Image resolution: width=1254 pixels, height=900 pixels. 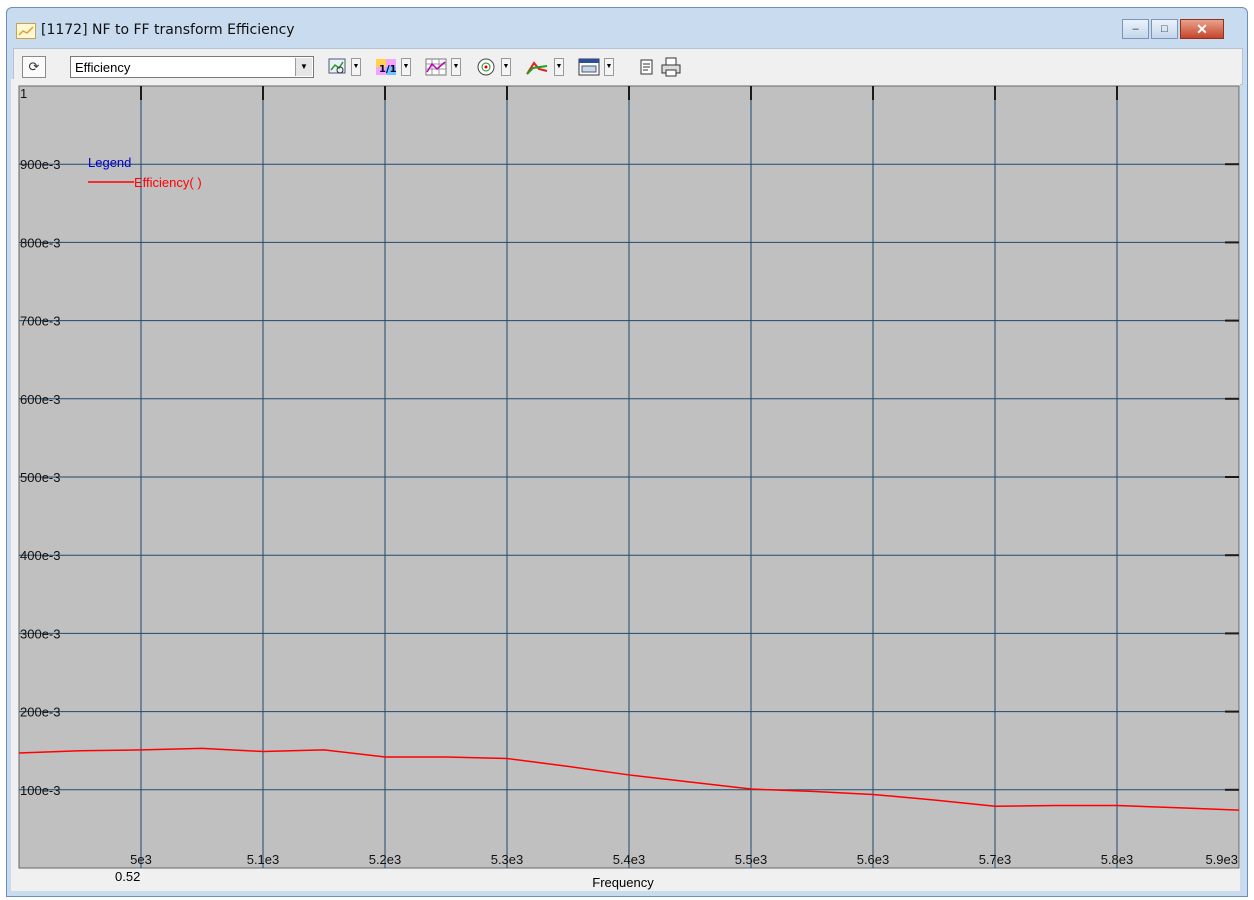 I want to click on curve-menu-arrow: ▼, so click(x=559, y=67).